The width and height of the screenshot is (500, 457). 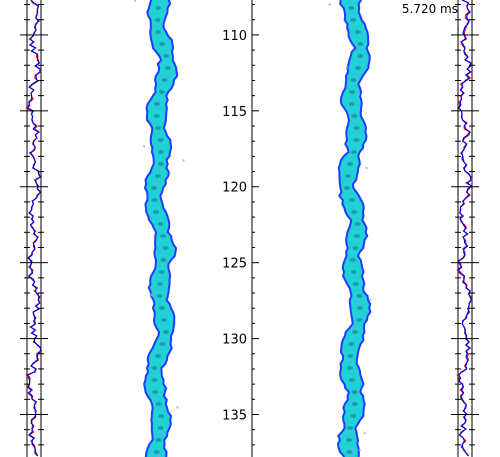 What do you see at coordinates (234, 415) in the screenshot?
I see `y-tick-label: 135` at bounding box center [234, 415].